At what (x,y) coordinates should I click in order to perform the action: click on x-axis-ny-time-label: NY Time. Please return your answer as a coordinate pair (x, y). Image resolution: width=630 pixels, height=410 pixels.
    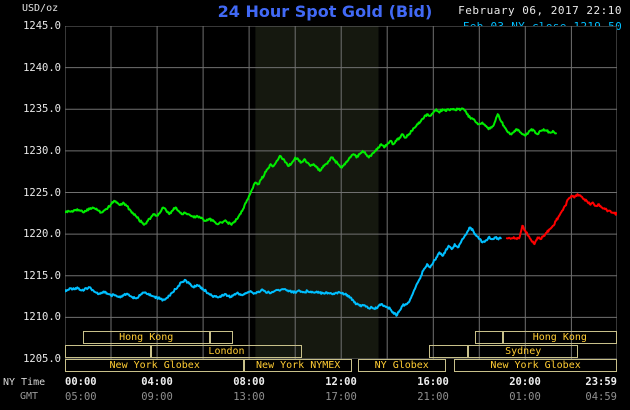
    Looking at the image, I should click on (24, 382).